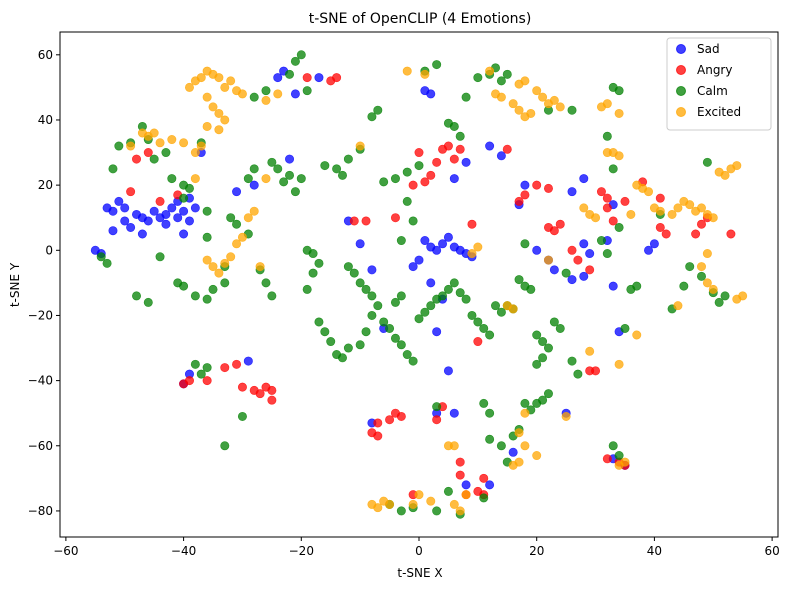 Image resolution: width=789 pixels, height=594 pixels. I want to click on legend-label: Excited, so click(719, 112).